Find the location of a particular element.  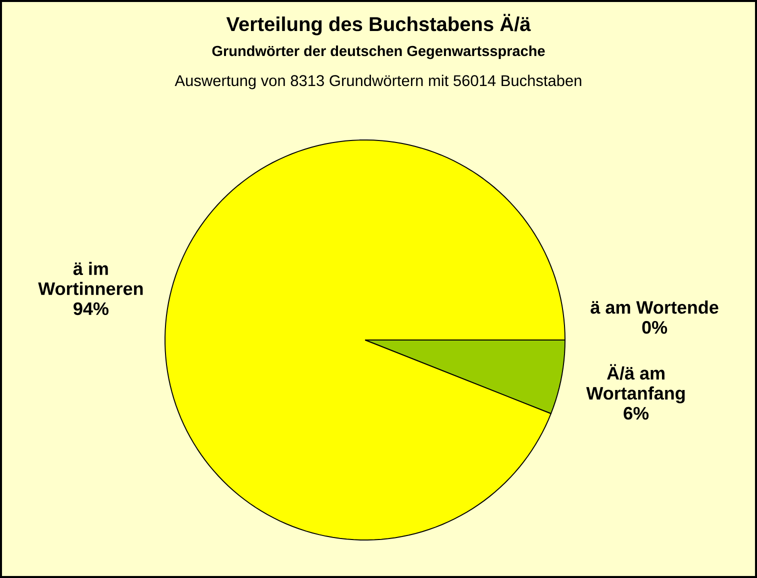

chart-title: Verteilung des Buchstabens Ä/ä is located at coordinates (378, 25).